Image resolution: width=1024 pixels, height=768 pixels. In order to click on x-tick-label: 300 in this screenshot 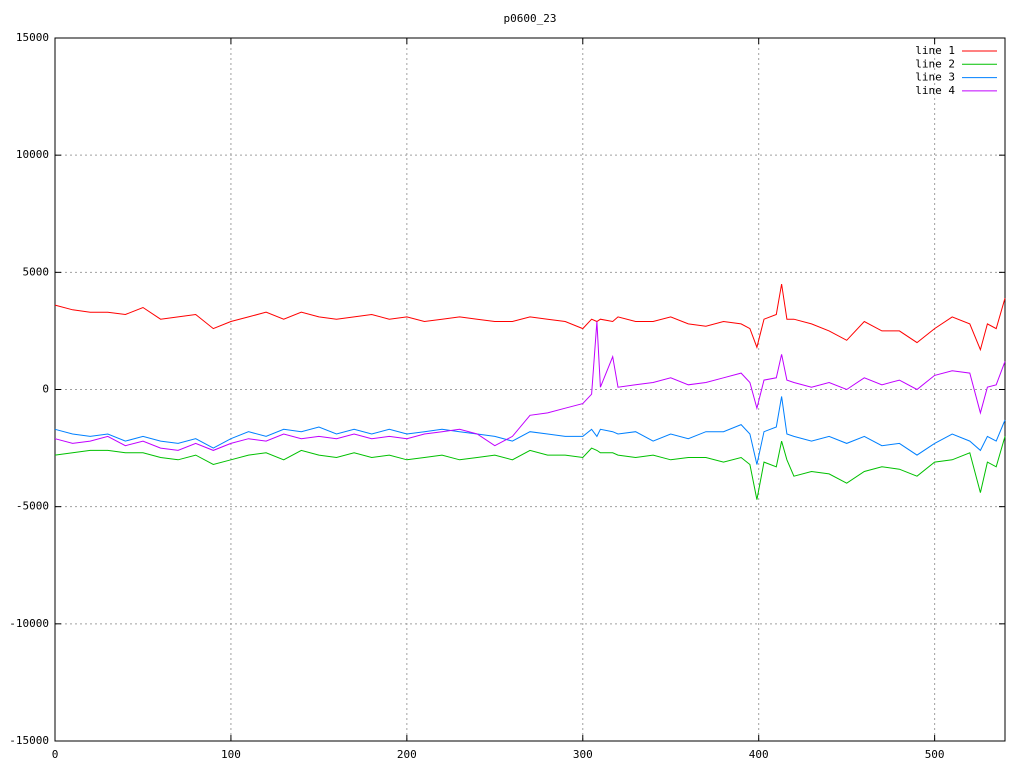, I will do `click(583, 754)`.